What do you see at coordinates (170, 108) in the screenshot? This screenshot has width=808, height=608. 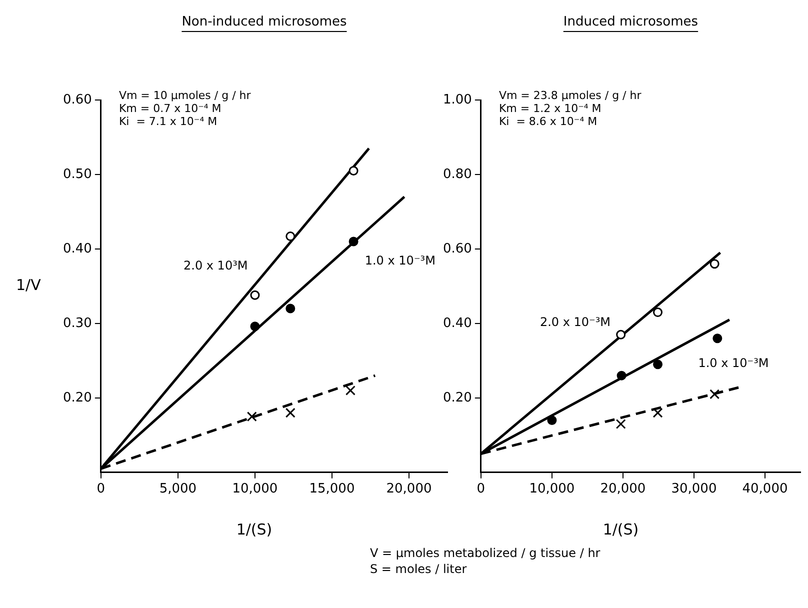 I see `annotation: Km = 0.7 x 10⁻⁴ M` at bounding box center [170, 108].